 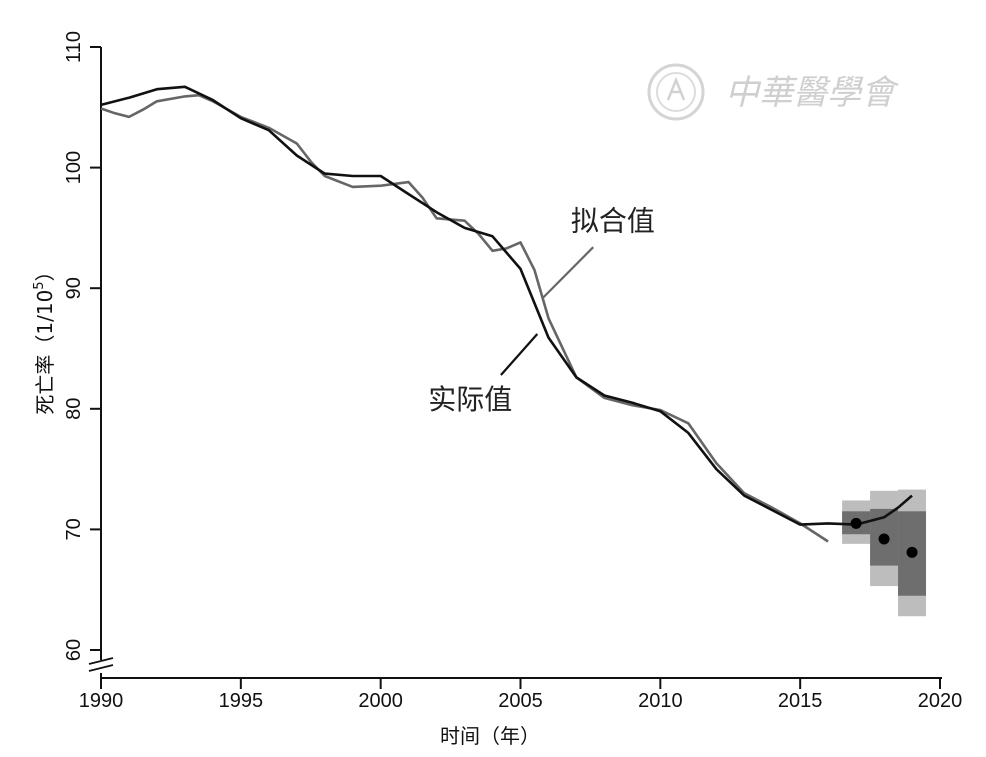 I want to click on y-axis-title-main: 死亡率（1/10, so click(x=45, y=352).